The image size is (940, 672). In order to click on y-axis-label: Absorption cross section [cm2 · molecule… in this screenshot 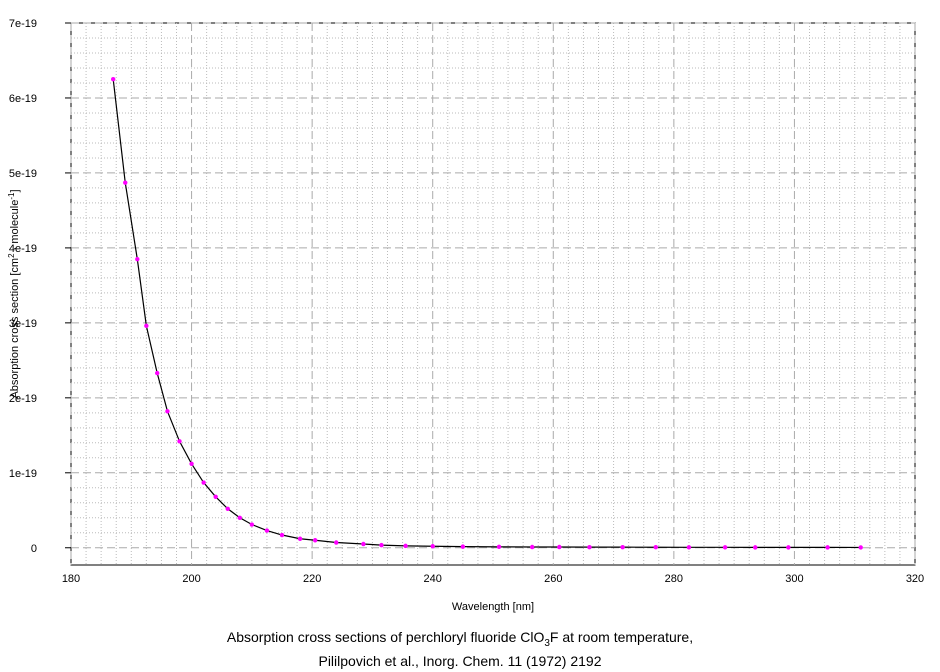, I will do `click(14, 293)`.